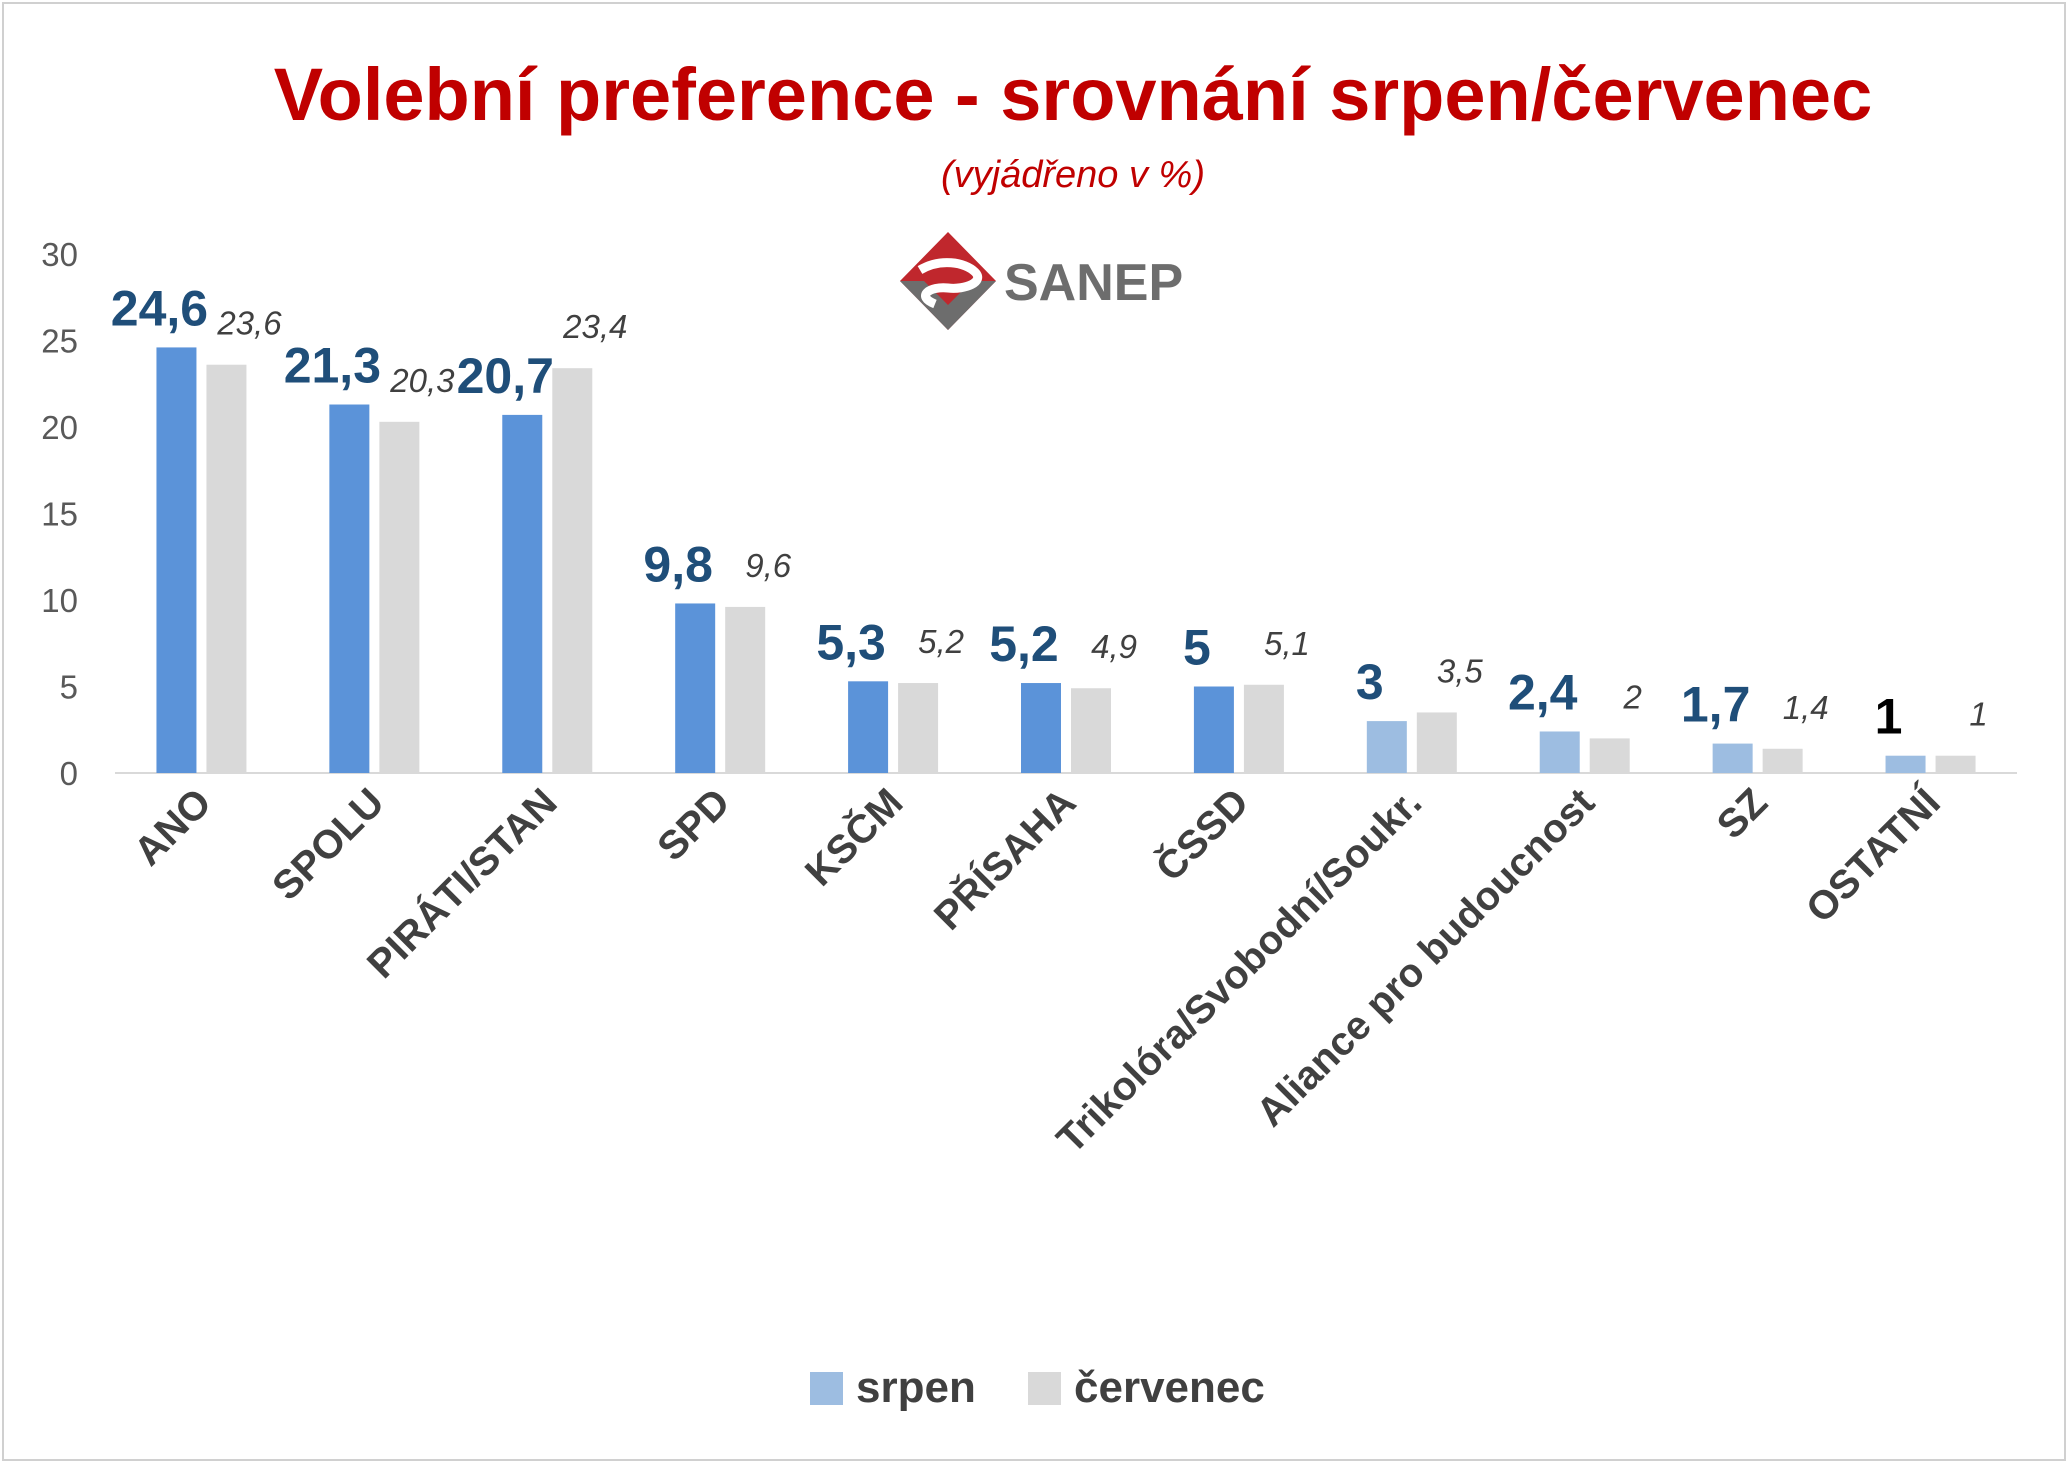 The image size is (2070, 1465). I want to click on data-label-cervenec: 9,6, so click(768, 565).